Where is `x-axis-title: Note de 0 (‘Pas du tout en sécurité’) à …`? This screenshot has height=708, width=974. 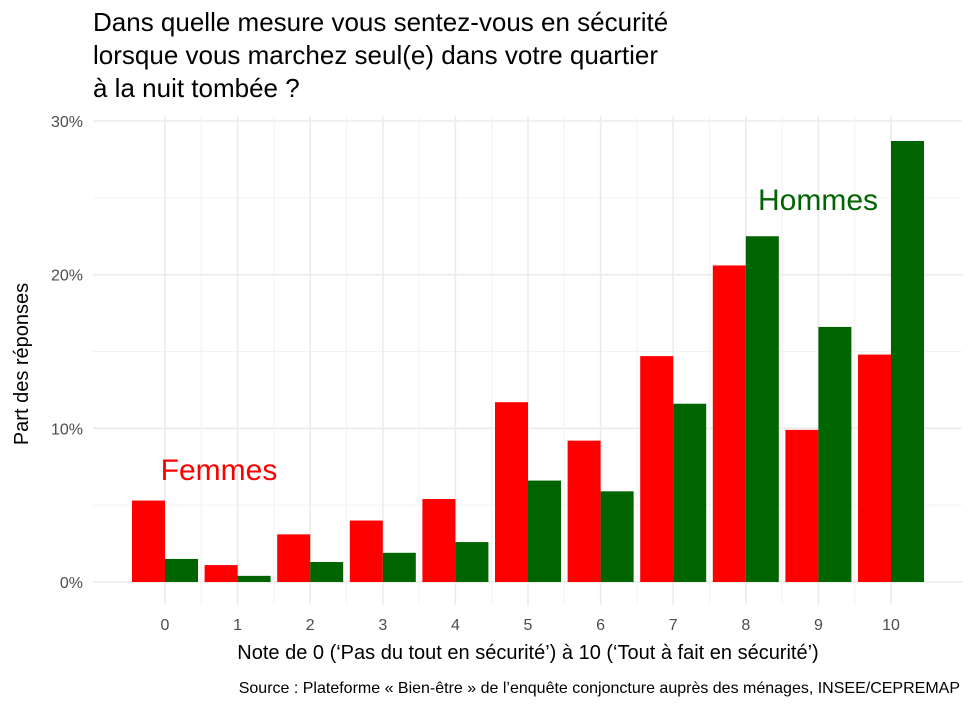
x-axis-title: Note de 0 (‘Pas du tout en sécurité’) à … is located at coordinates (527, 653).